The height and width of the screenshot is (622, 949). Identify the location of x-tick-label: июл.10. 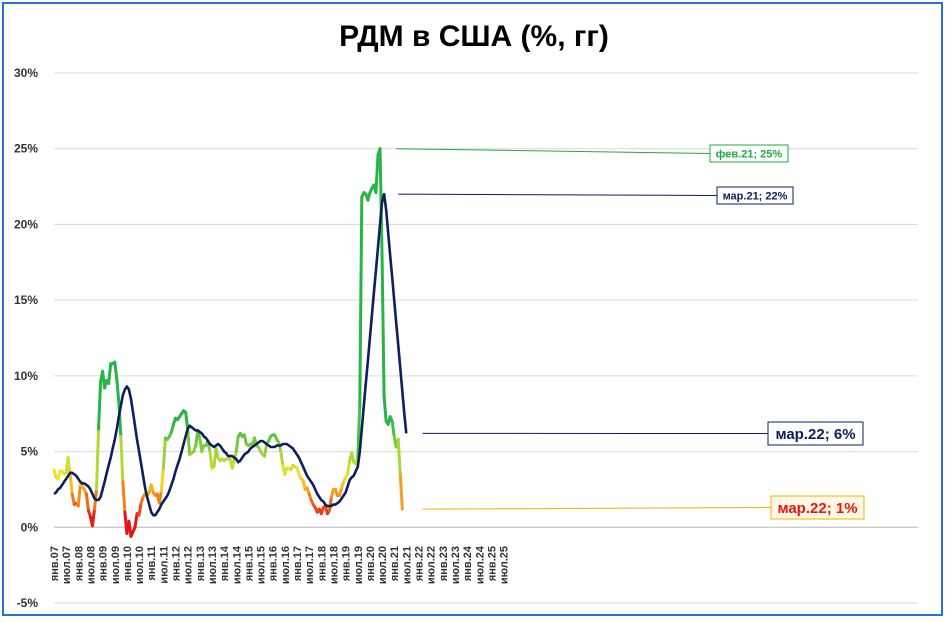
(140, 565).